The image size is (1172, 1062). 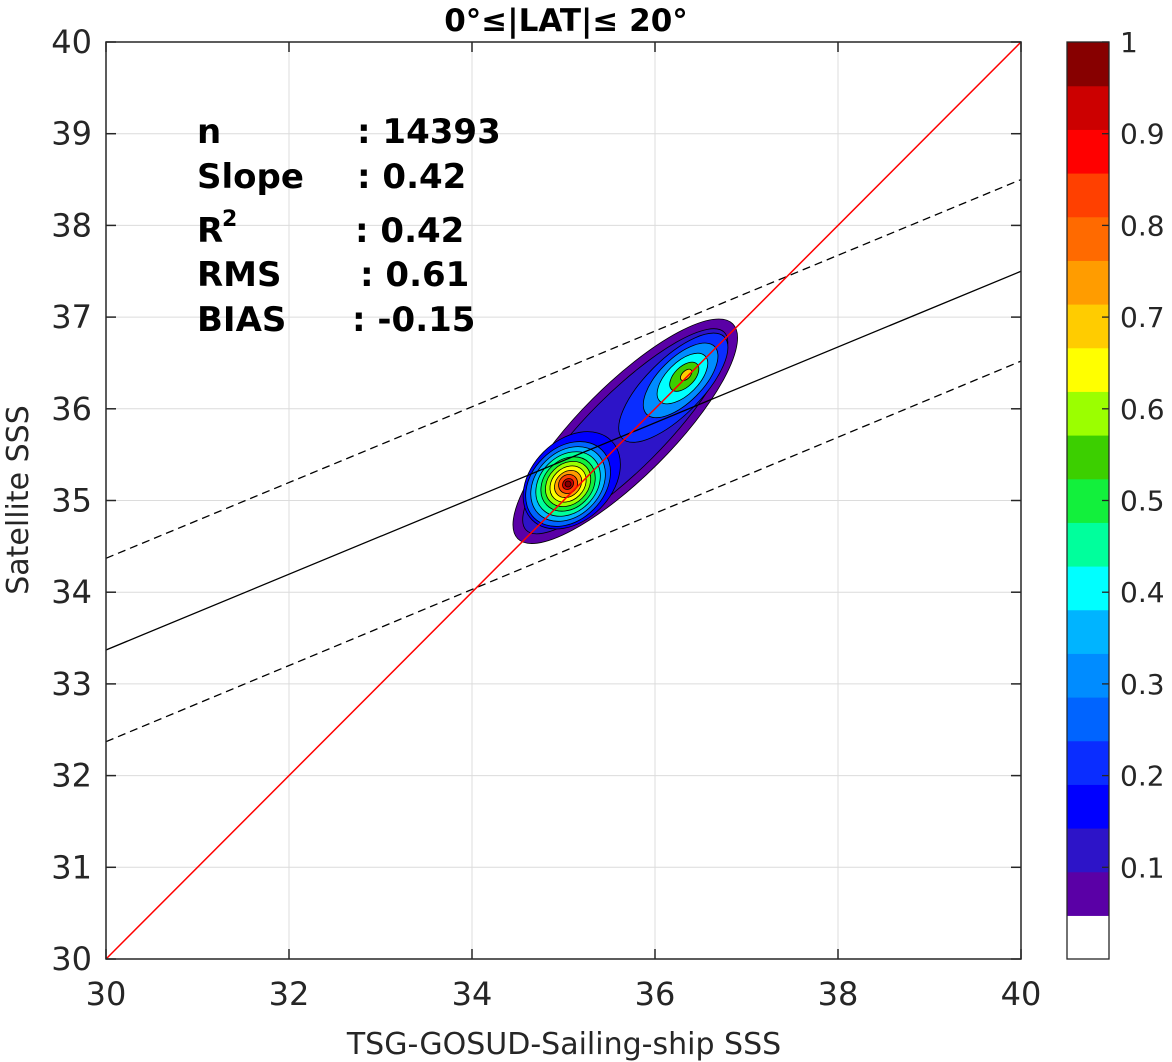 I want to click on stat-slope-label: Slope, so click(x=250, y=177).